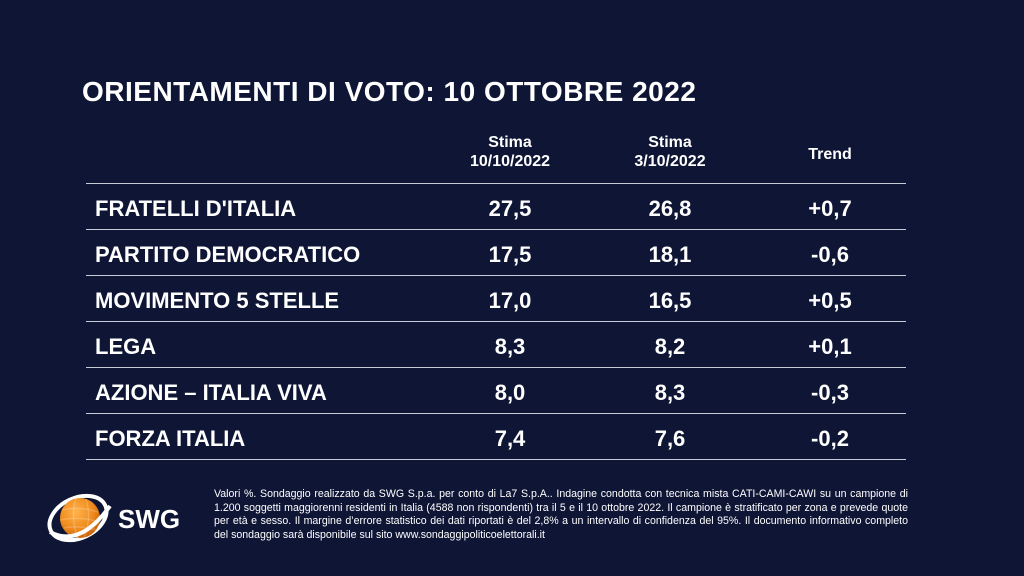  I want to click on column-header-stima-current: Stima 10/10/2022, so click(510, 152).